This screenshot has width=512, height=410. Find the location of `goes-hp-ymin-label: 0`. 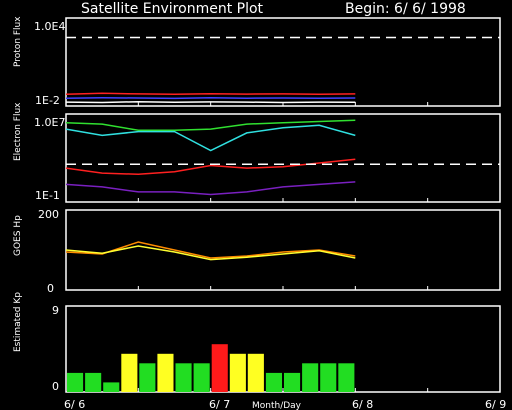

goes-hp-ymin-label: 0 is located at coordinates (50, 288).